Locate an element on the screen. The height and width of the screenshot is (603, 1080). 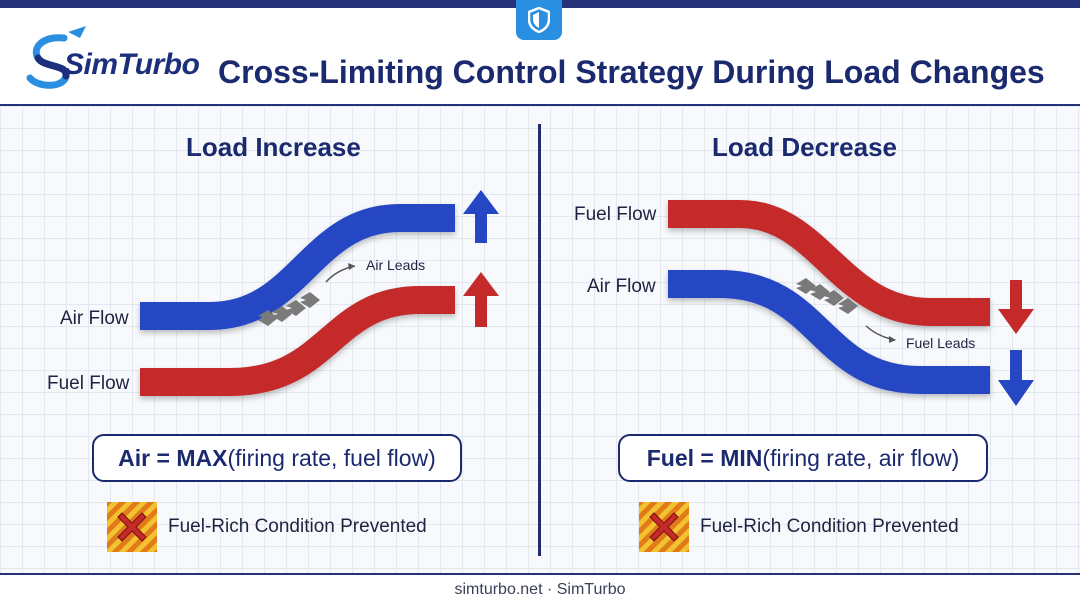
right-status-text: Fuel-Rich Condition Prevented is located at coordinates (829, 526).